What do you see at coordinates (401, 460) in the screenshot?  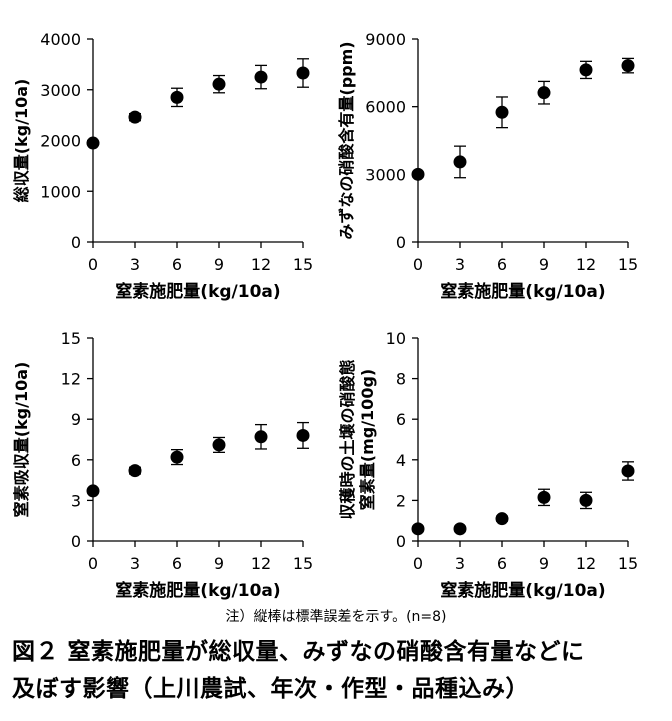 I see `soil-nitrate-y-tick-label: 4` at bounding box center [401, 460].